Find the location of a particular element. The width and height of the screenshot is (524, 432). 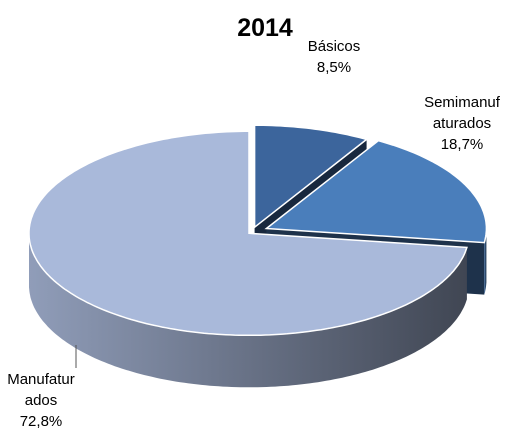

value-label: 72,8% is located at coordinates (41, 421).